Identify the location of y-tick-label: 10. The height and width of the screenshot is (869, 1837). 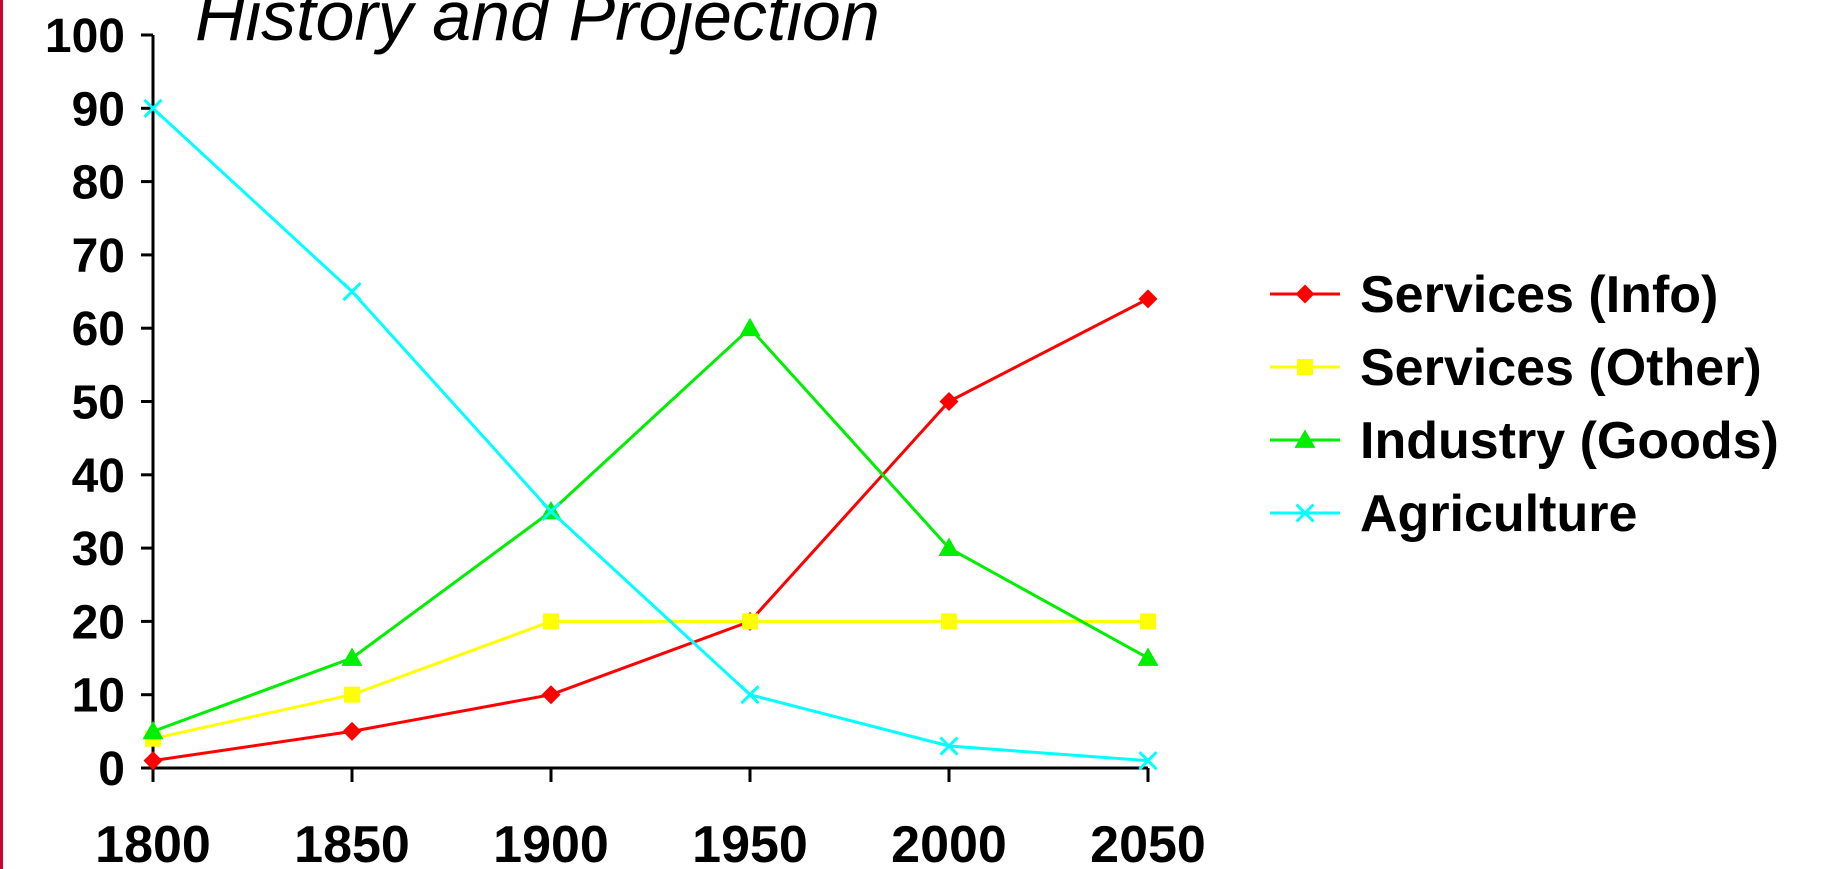
(98, 696).